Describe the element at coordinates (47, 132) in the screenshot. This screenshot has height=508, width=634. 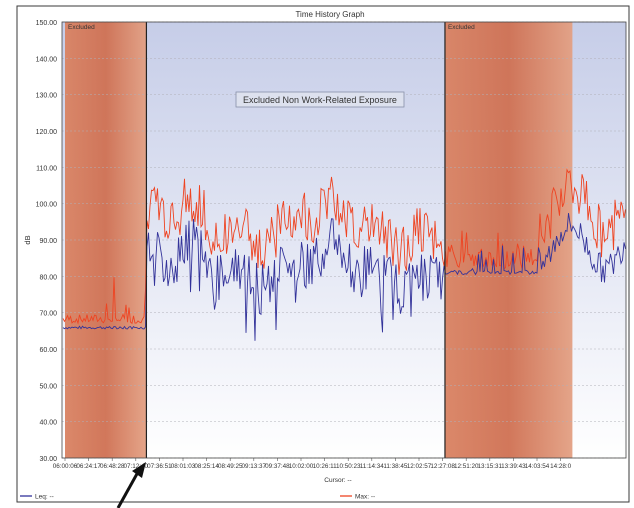
I see `y-tick-label: 120.00` at that location.